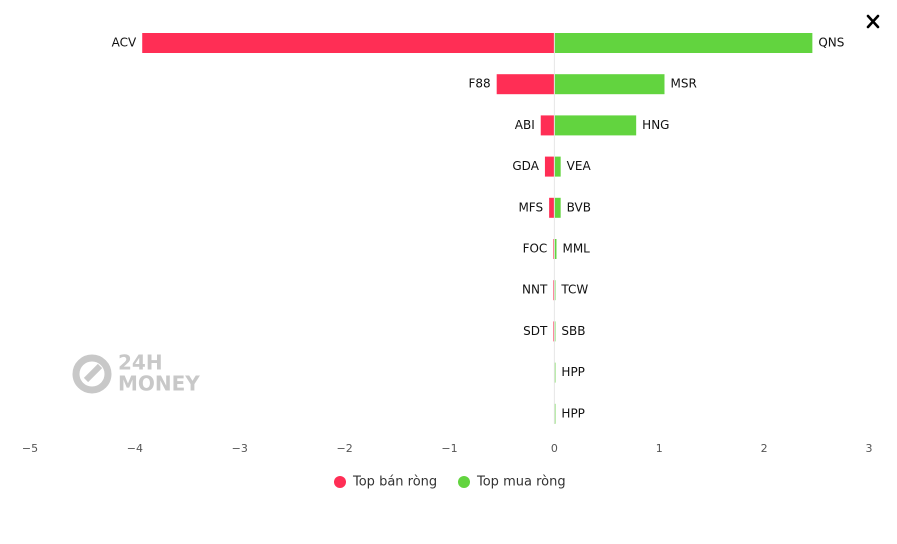 Image resolution: width=897 pixels, height=544 pixels. What do you see at coordinates (530, 207) in the screenshot?
I see `bar-label: MFS` at bounding box center [530, 207].